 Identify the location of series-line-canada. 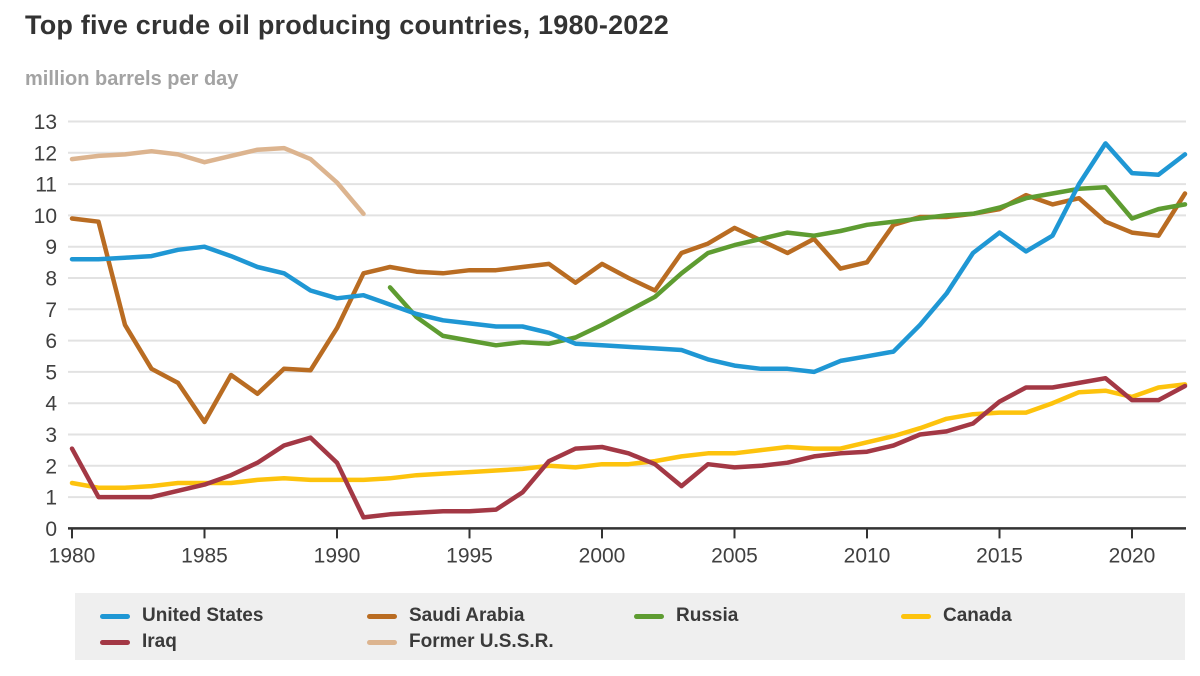
(628, 436).